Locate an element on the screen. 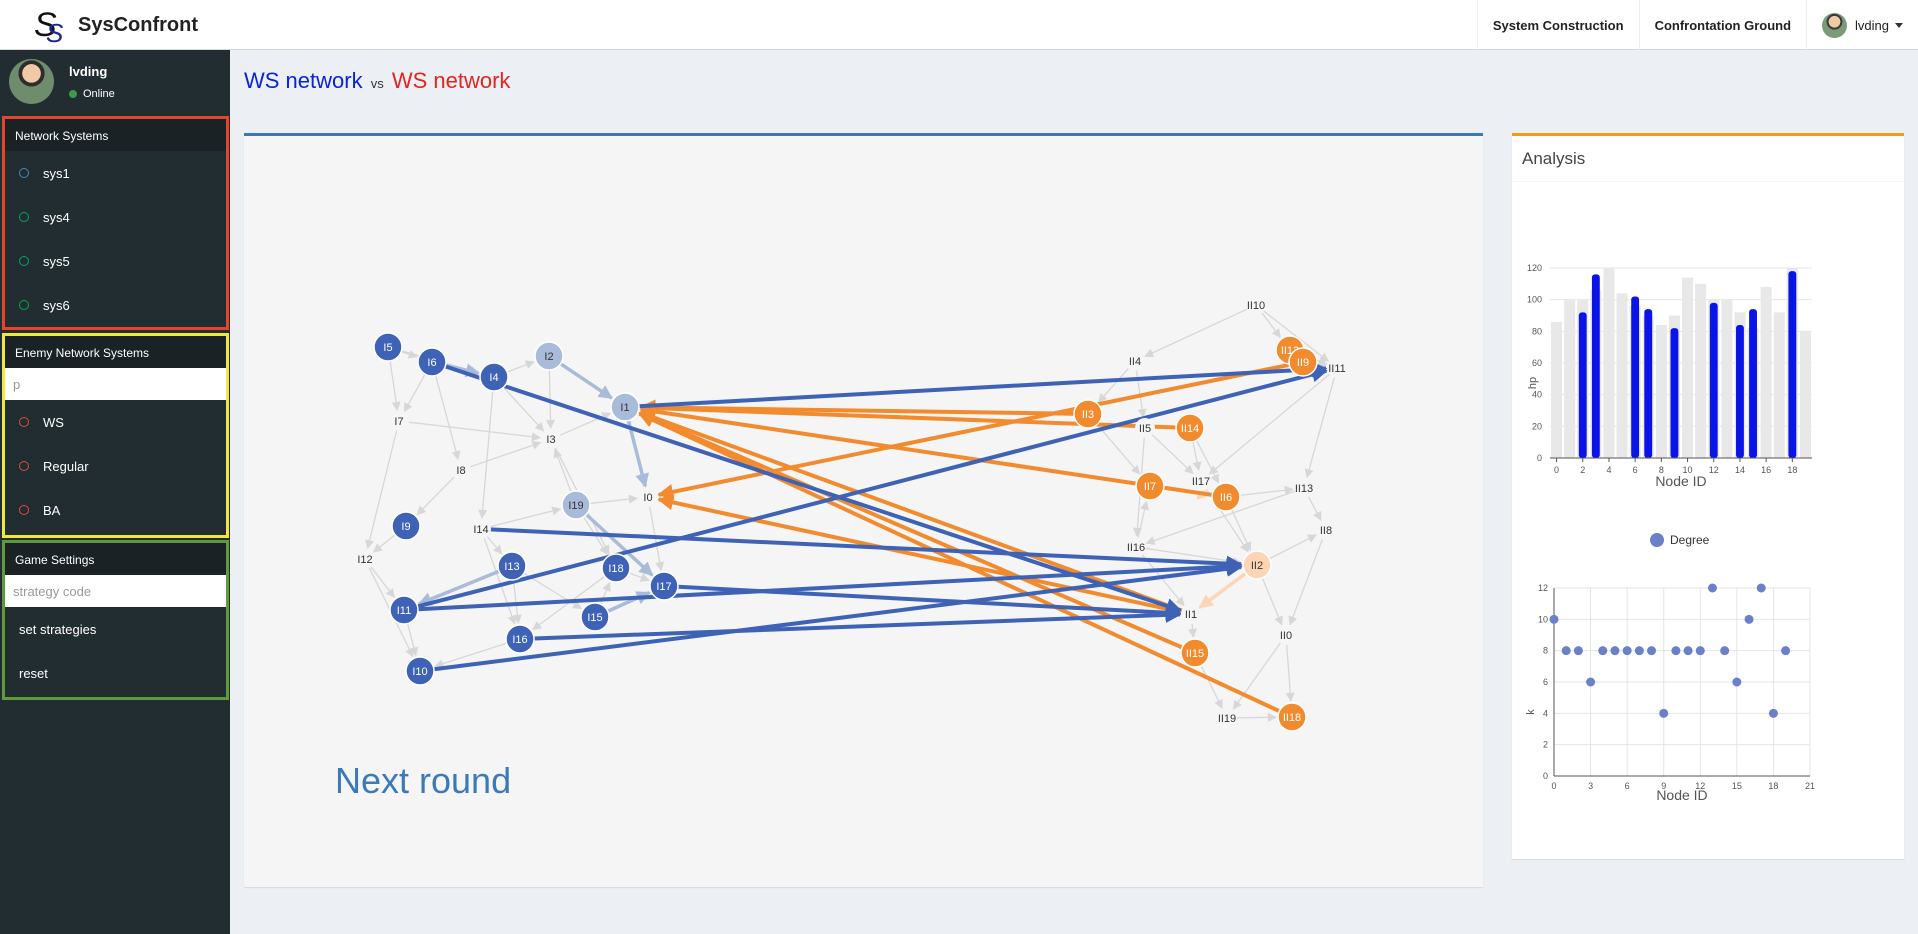 Image resolution: width=1918 pixels, height=934 pixels. network-node: I11 is located at coordinates (404, 610).